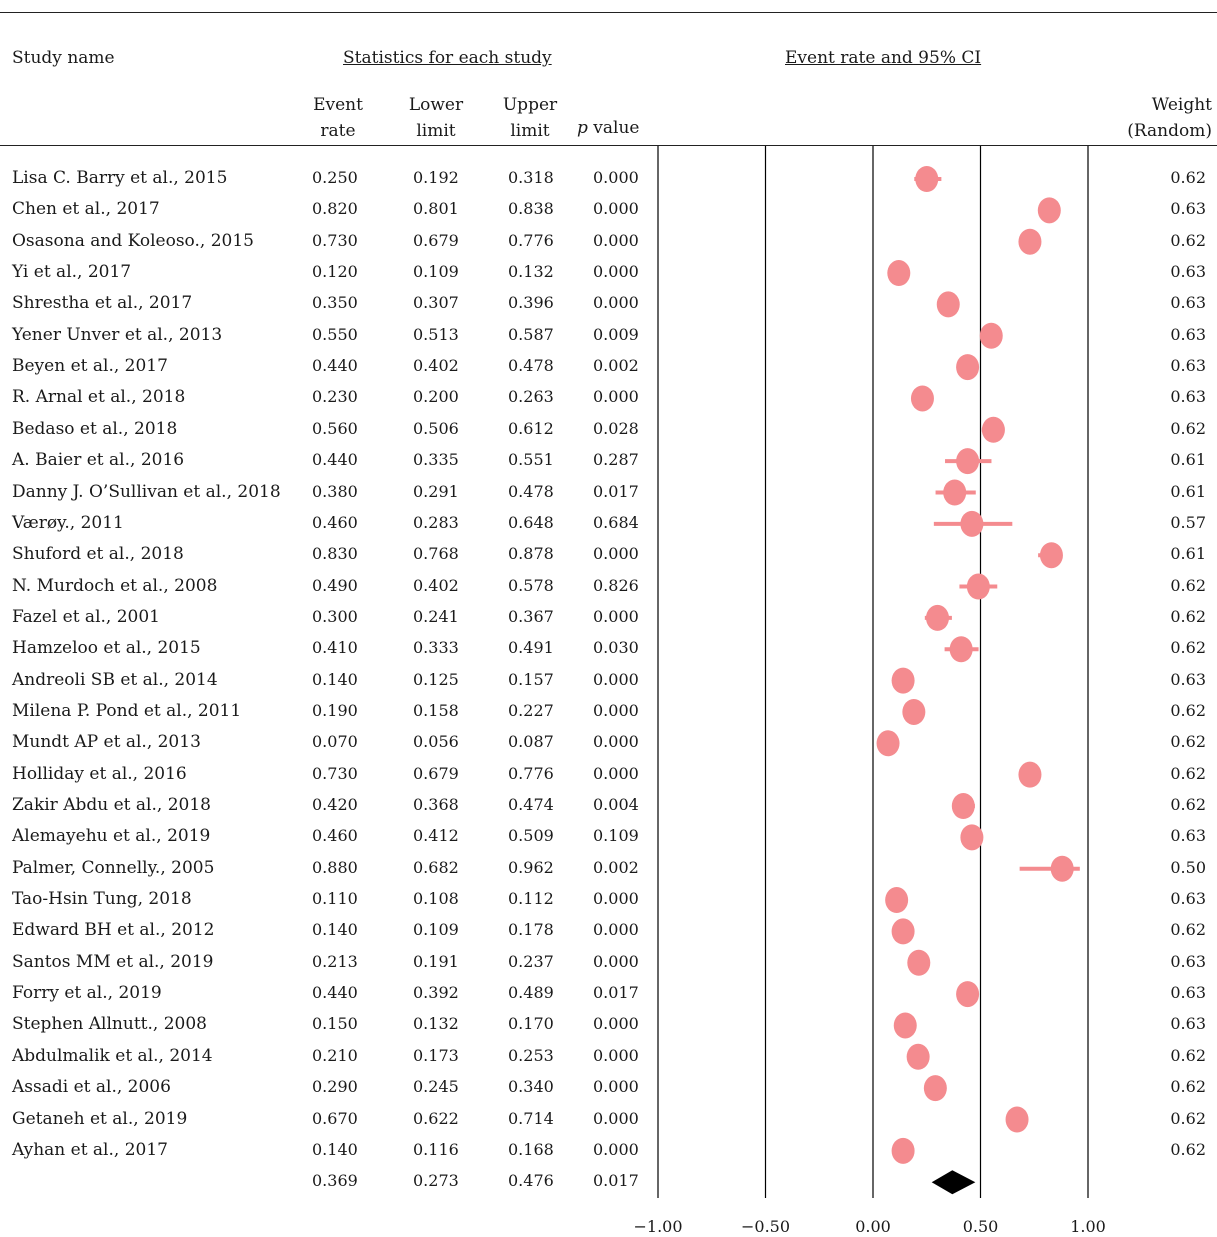 The width and height of the screenshot is (1217, 1237). Describe the element at coordinates (335, 491) in the screenshot. I see `study-rate: 0.380` at that location.